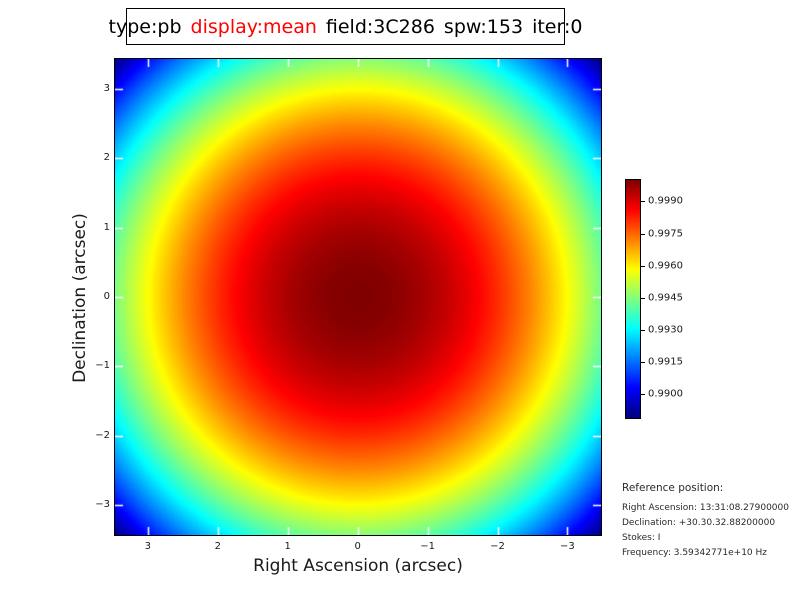 This screenshot has width=800, height=600. I want to click on y-tick-label: 1, so click(106, 227).